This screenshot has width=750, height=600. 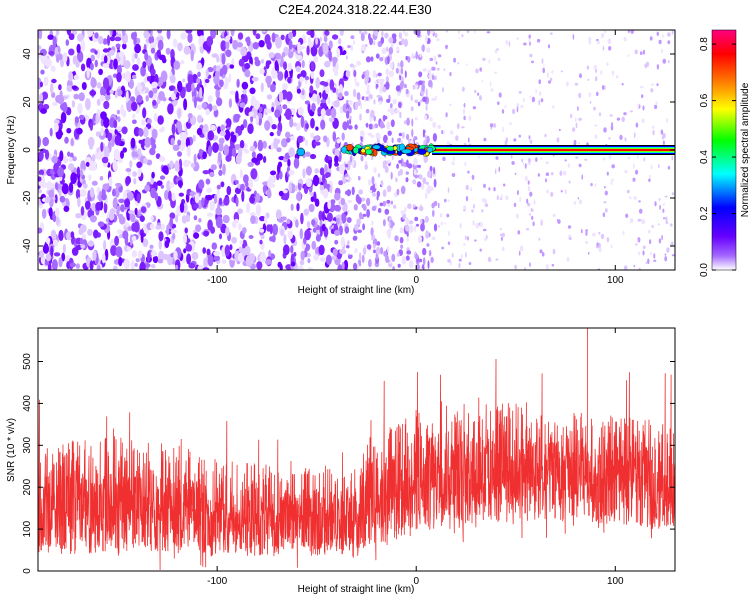 I want to click on heatmap-carrier-blob, so click(x=363, y=151).